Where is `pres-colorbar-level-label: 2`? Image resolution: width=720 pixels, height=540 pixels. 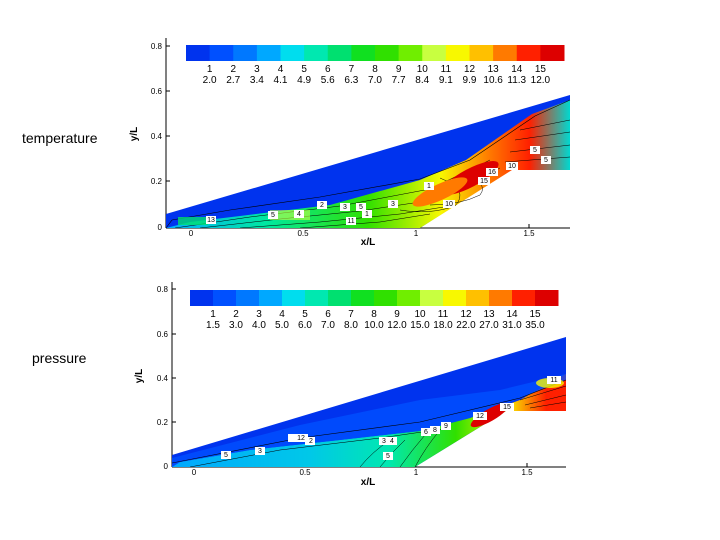 pres-colorbar-level-label: 2 is located at coordinates (236, 314).